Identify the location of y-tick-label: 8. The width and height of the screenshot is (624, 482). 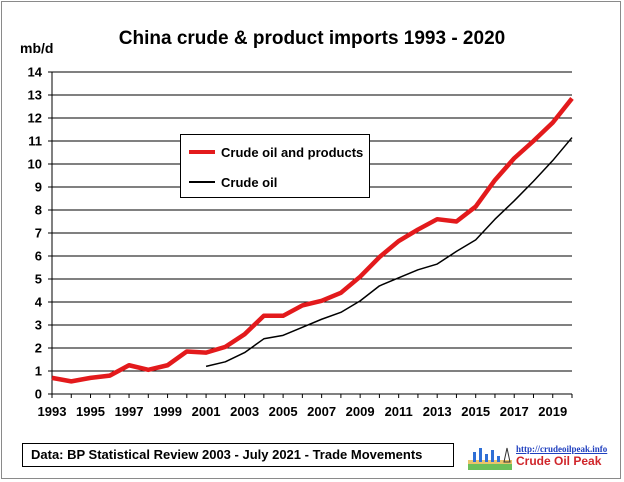
(38, 210).